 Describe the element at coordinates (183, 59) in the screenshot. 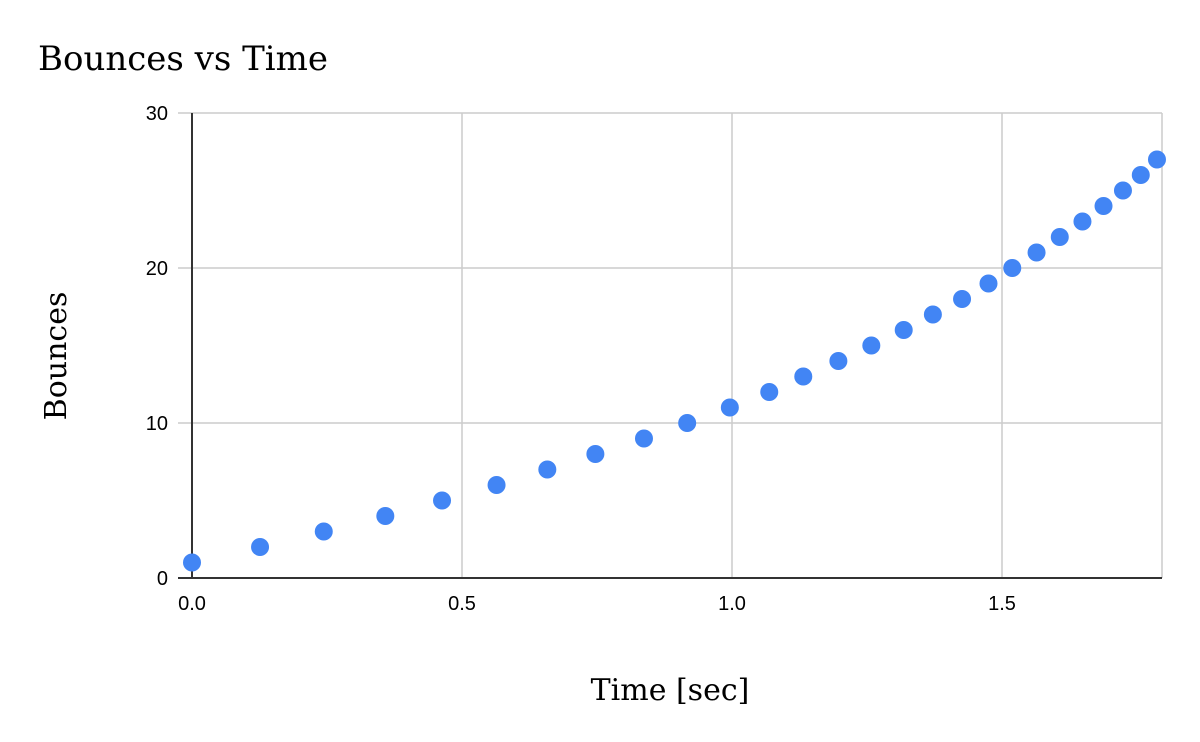

I see `chart-title: Bounces vs Time` at that location.